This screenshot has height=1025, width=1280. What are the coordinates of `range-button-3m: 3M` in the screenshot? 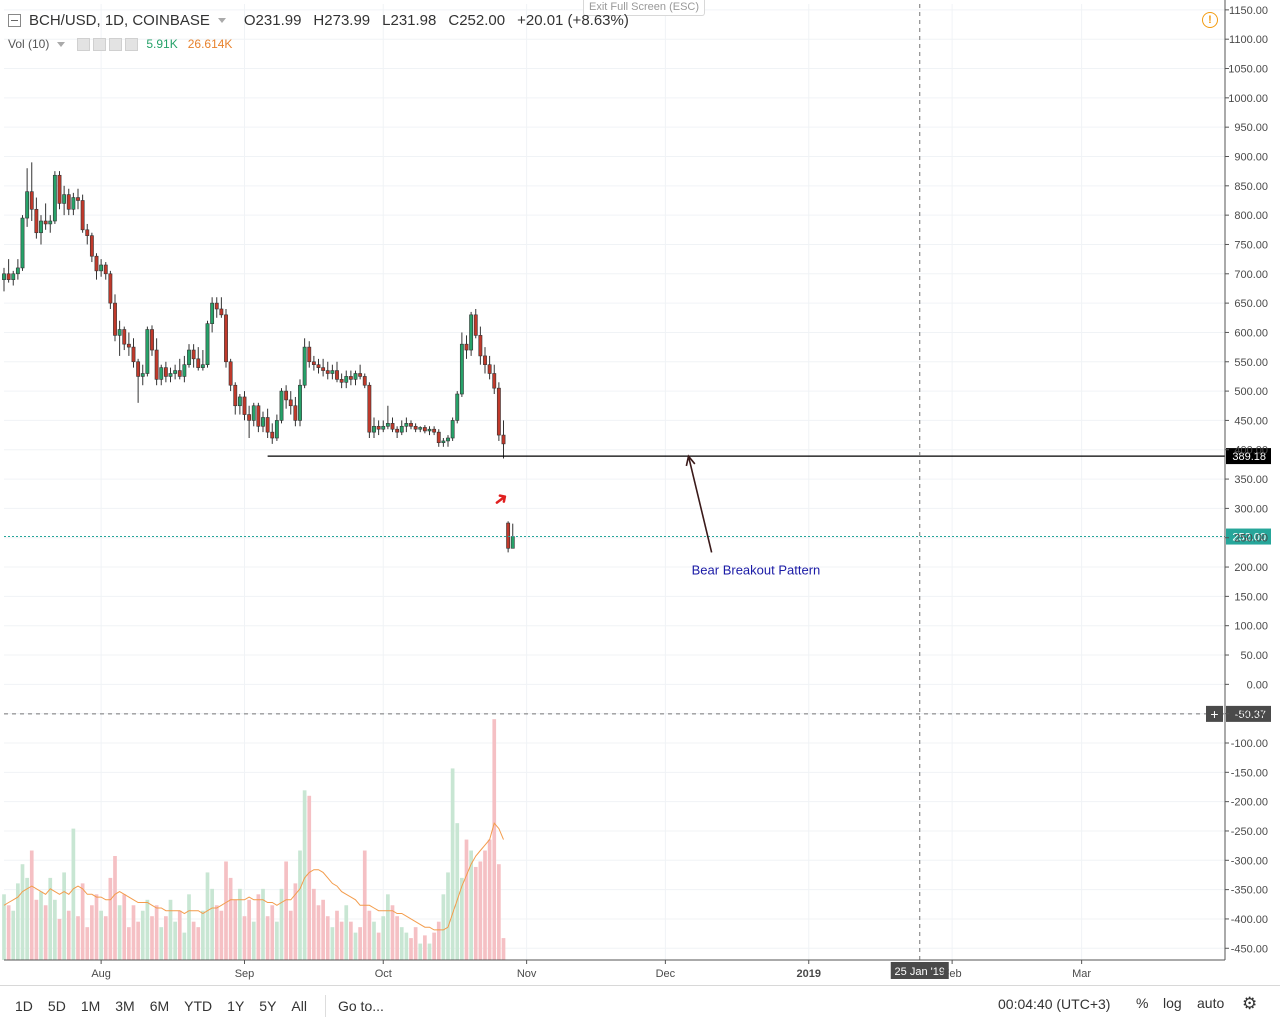 It's located at (125, 1005).